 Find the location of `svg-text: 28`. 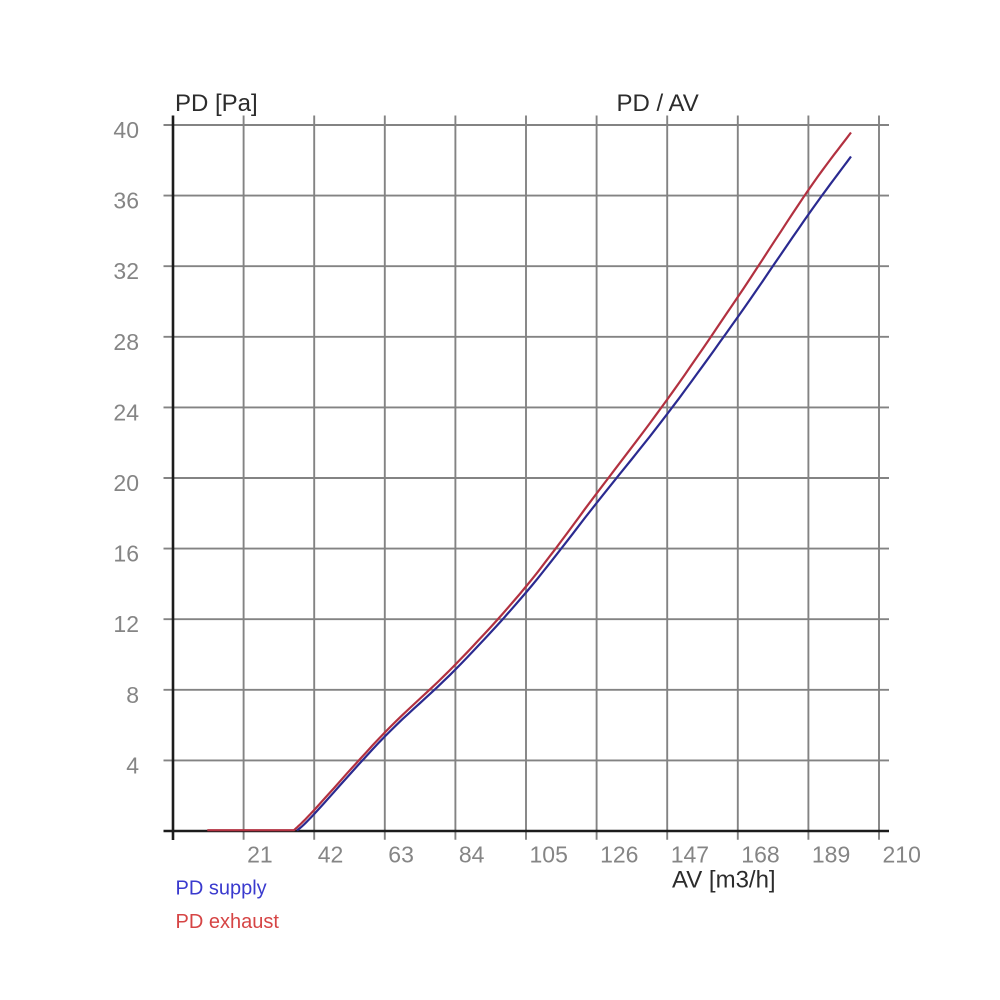

svg-text: 28 is located at coordinates (126, 342).